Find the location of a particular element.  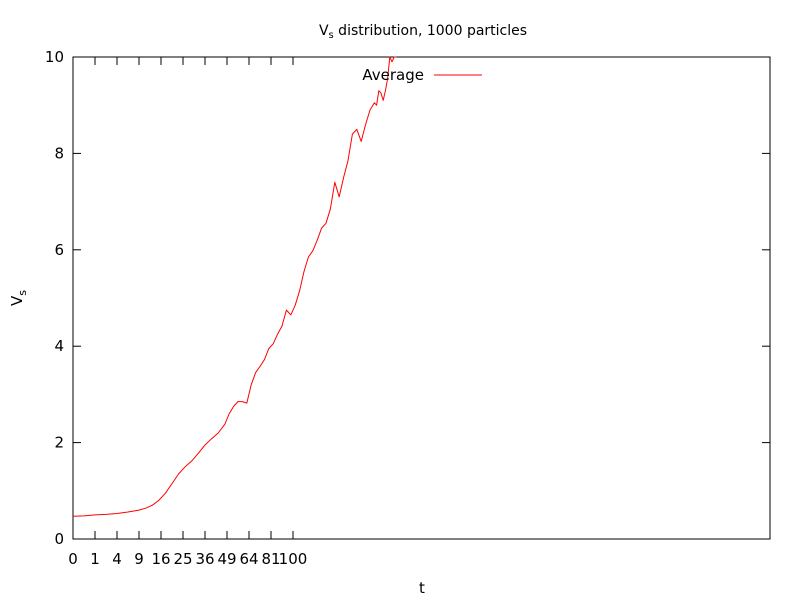

x-tick-label: 64 is located at coordinates (248, 559).